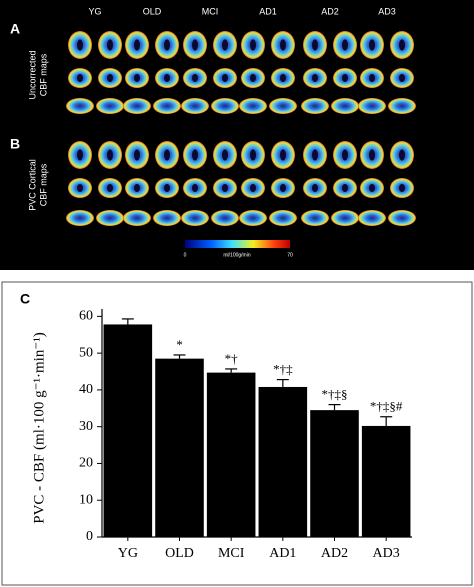 This screenshot has height=587, width=474. What do you see at coordinates (268, 11) in the screenshot?
I see `column-label: AD1` at bounding box center [268, 11].